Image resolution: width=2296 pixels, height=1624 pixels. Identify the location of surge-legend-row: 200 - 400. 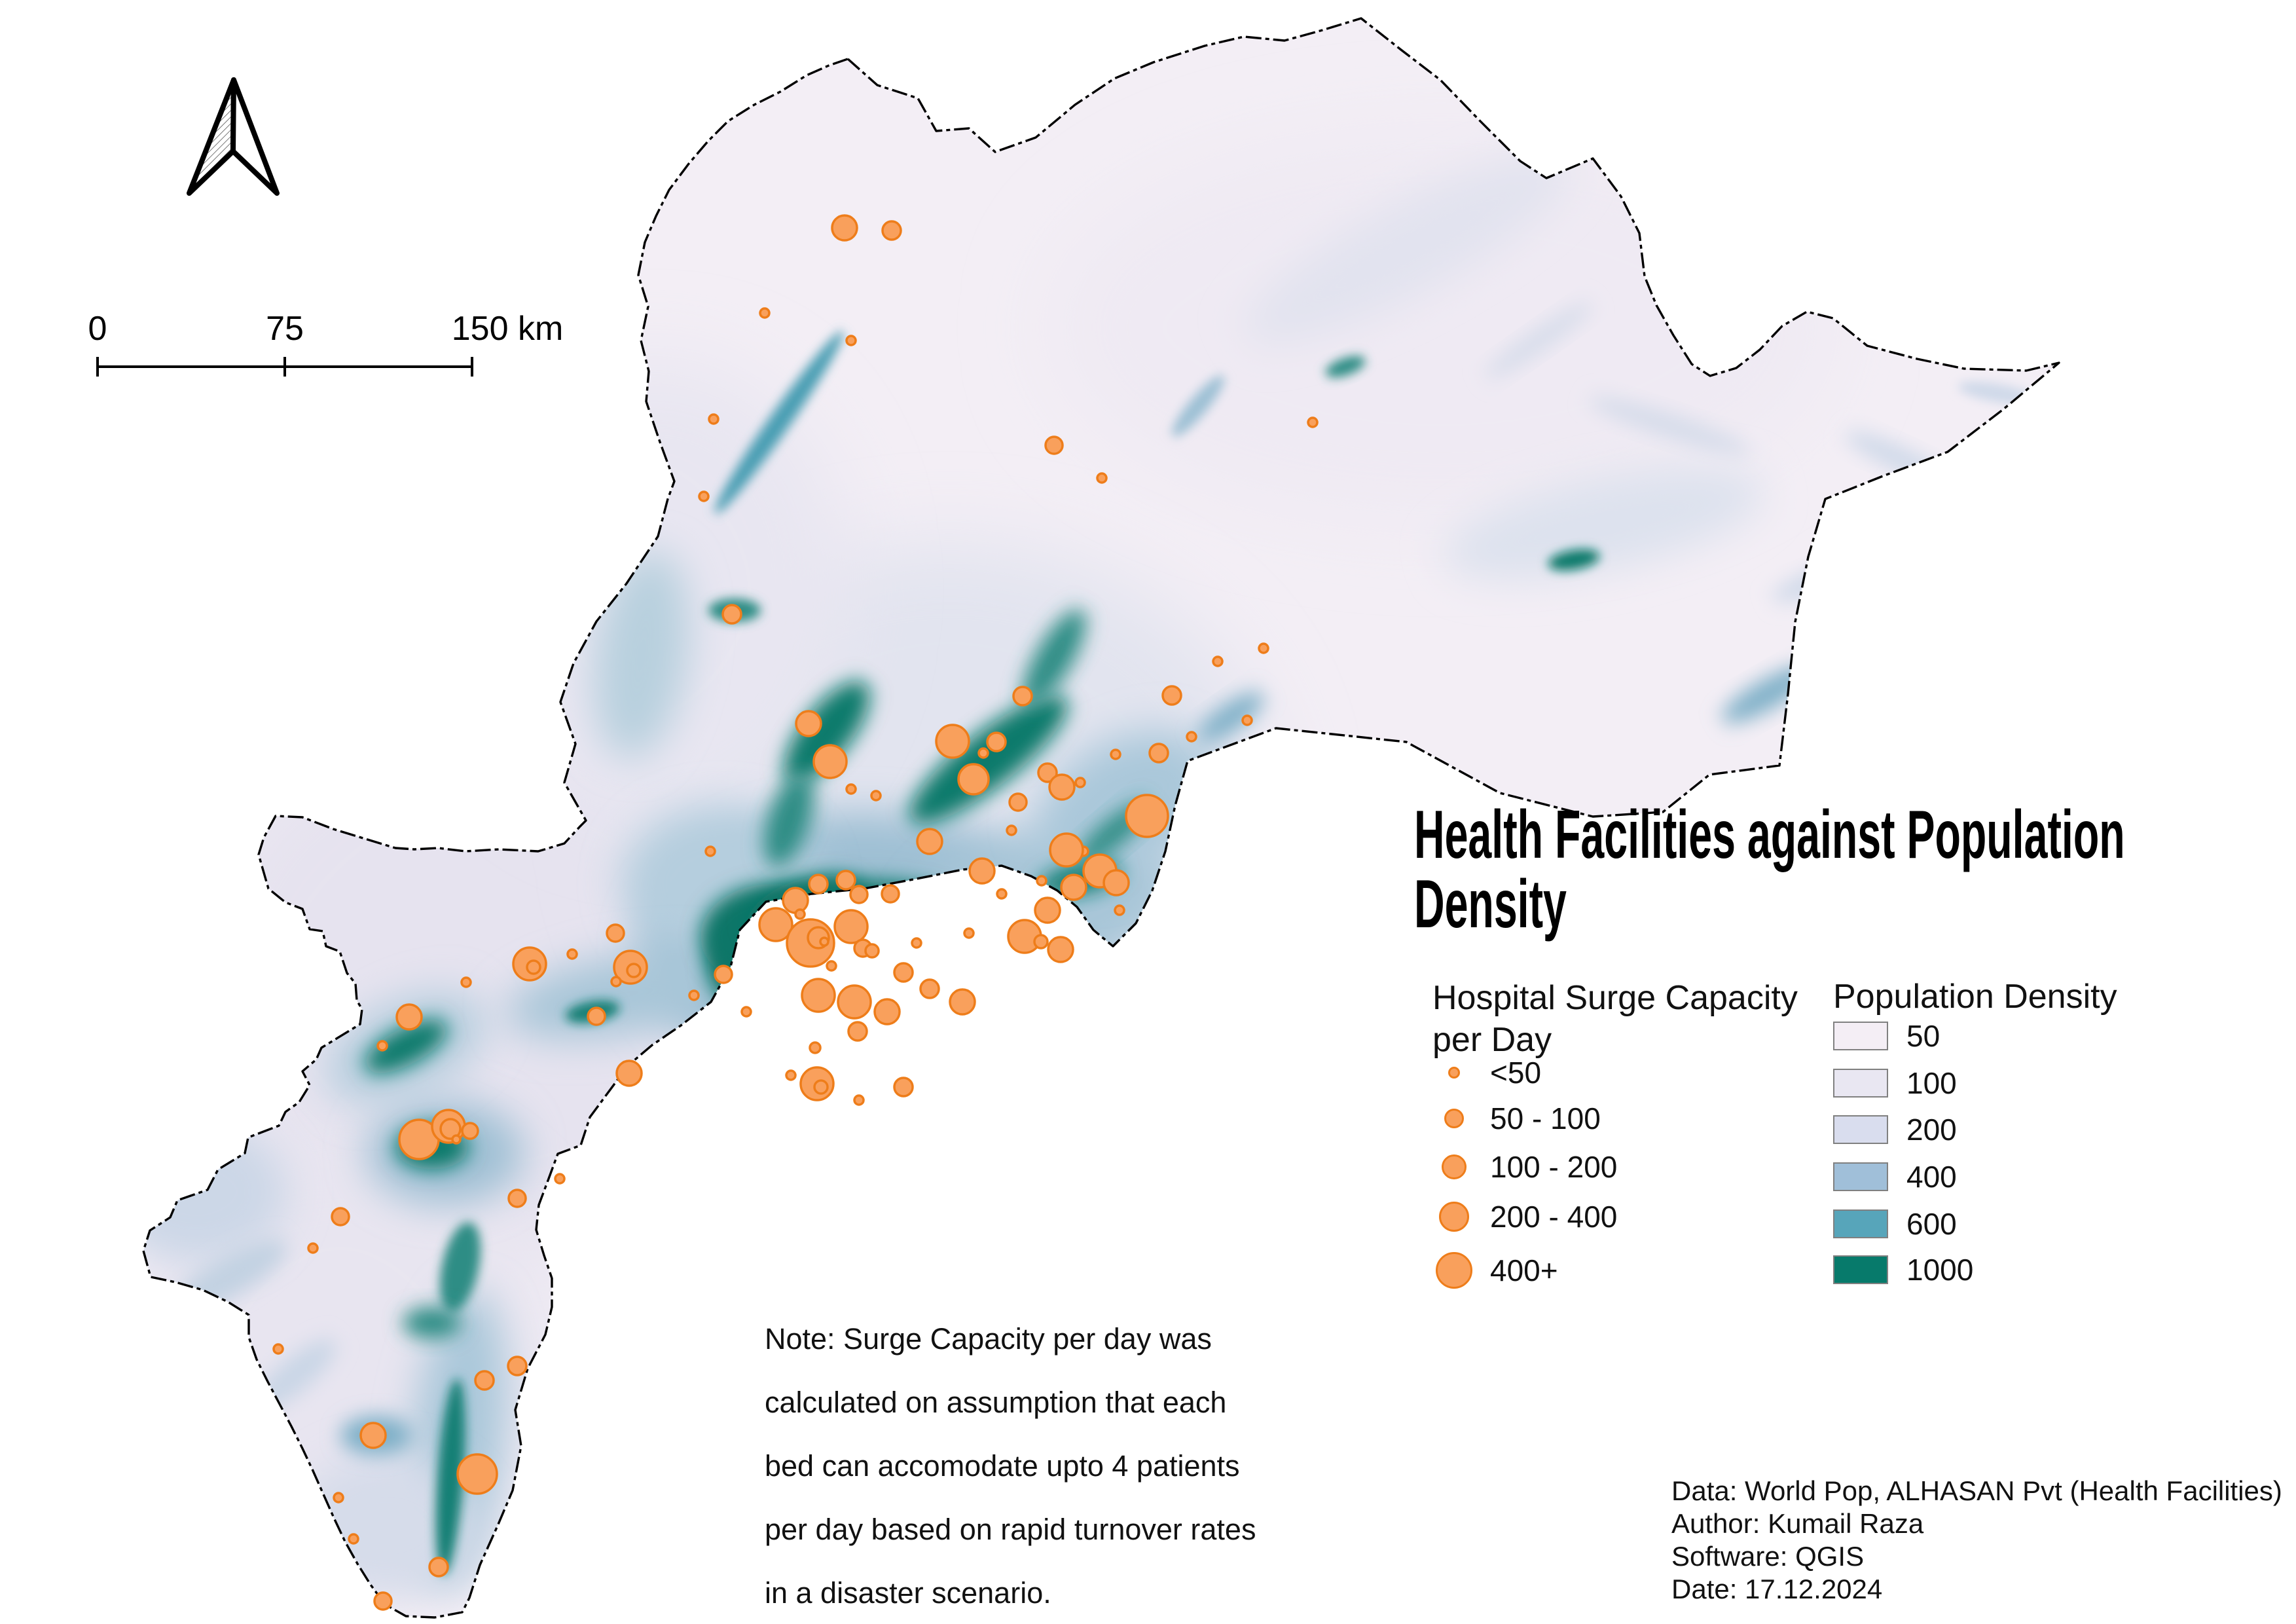
(1517, 1217).